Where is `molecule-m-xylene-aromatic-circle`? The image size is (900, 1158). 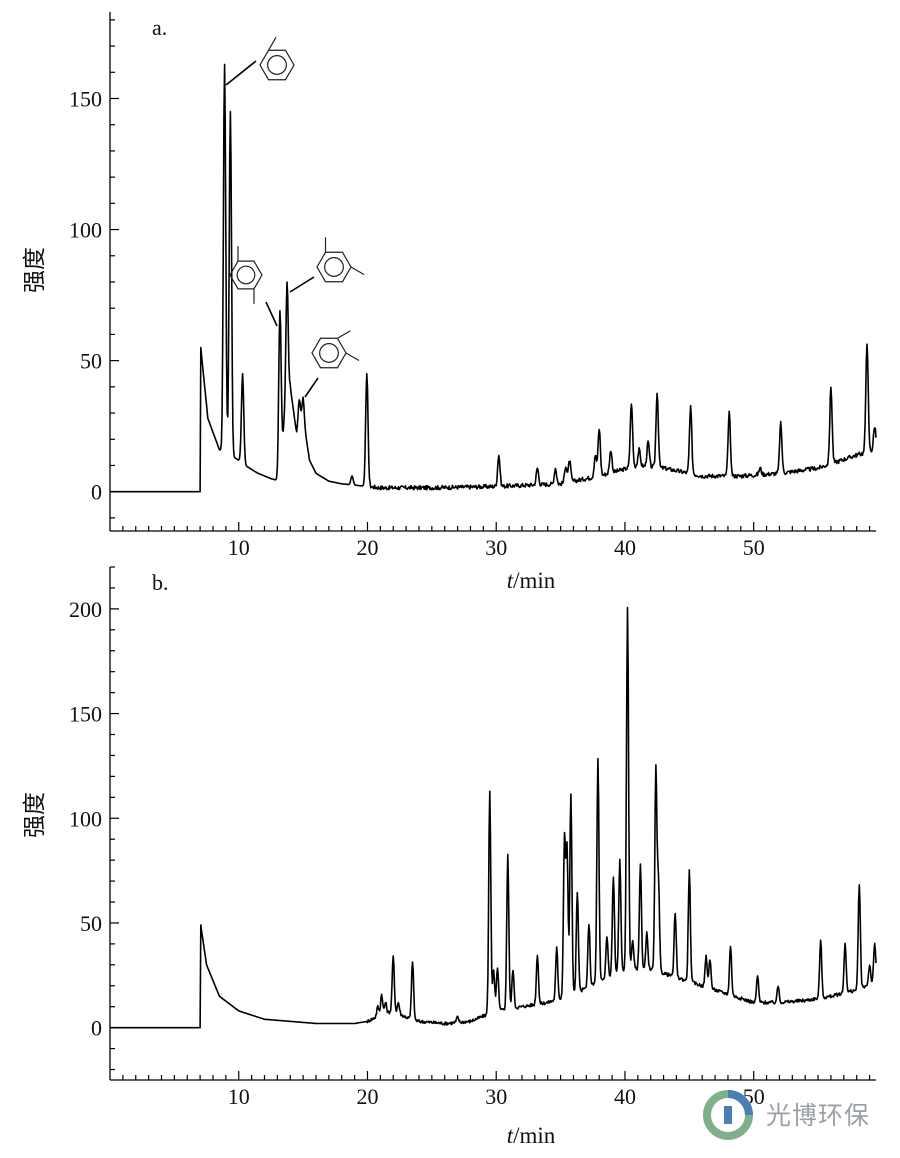
molecule-m-xylene-aromatic-circle is located at coordinates (334, 267).